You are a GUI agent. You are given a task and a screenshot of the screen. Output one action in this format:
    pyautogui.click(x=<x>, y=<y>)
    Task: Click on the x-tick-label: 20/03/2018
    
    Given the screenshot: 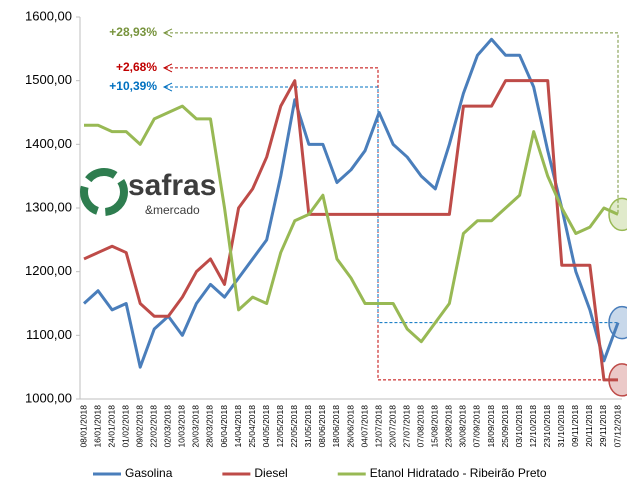 What is the action you would take?
    pyautogui.click(x=196, y=426)
    